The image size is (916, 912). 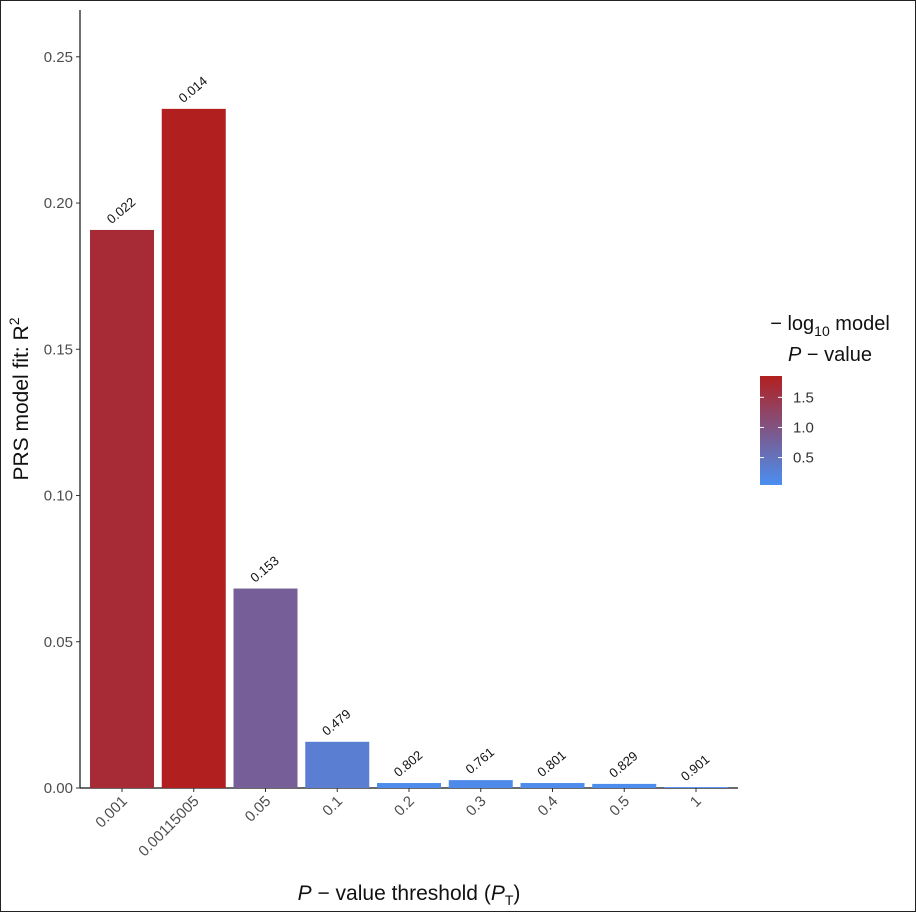 I want to click on colorbar-tick-label: 0.5, so click(x=803, y=458).